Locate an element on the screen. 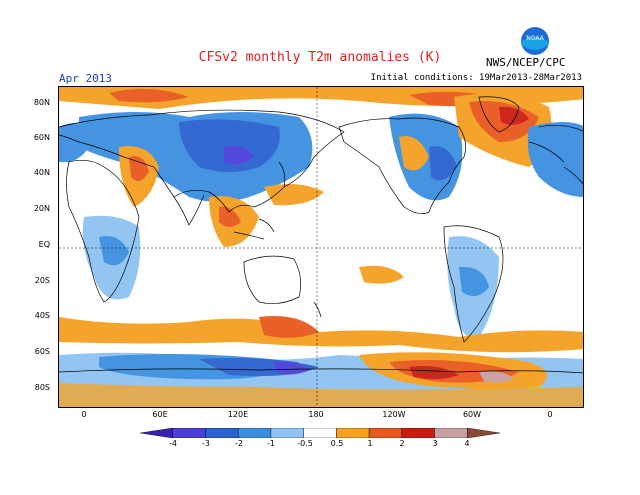  noaa-logo-text: NOAA is located at coordinates (535, 38).